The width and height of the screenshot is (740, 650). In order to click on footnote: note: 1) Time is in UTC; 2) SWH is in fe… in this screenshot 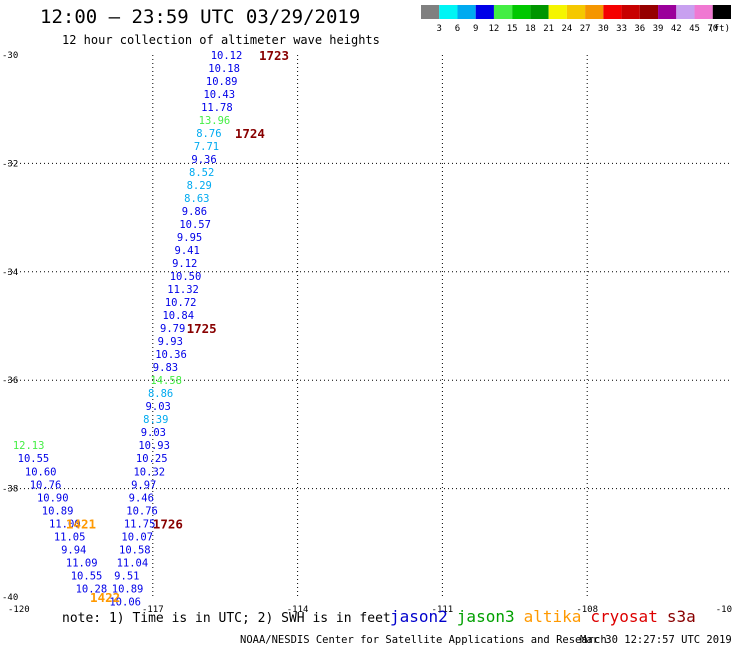, I will do `click(226, 618)`.